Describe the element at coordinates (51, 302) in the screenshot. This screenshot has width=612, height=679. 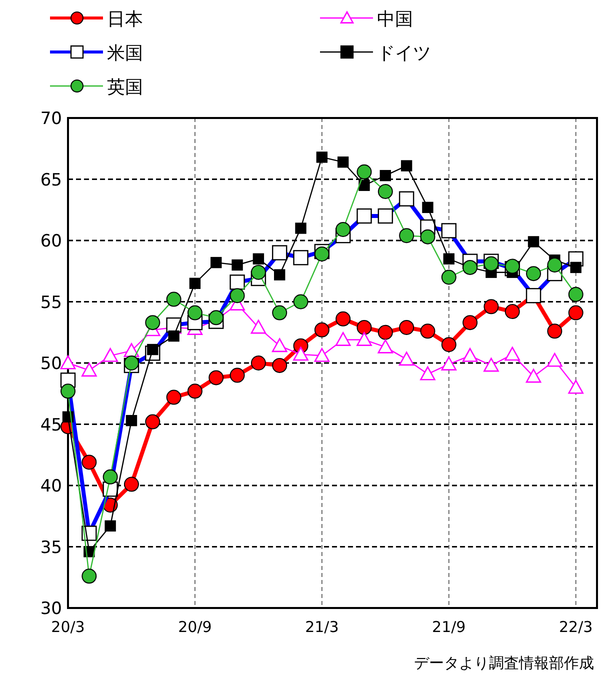
I see `y-tick-label: 55` at that location.